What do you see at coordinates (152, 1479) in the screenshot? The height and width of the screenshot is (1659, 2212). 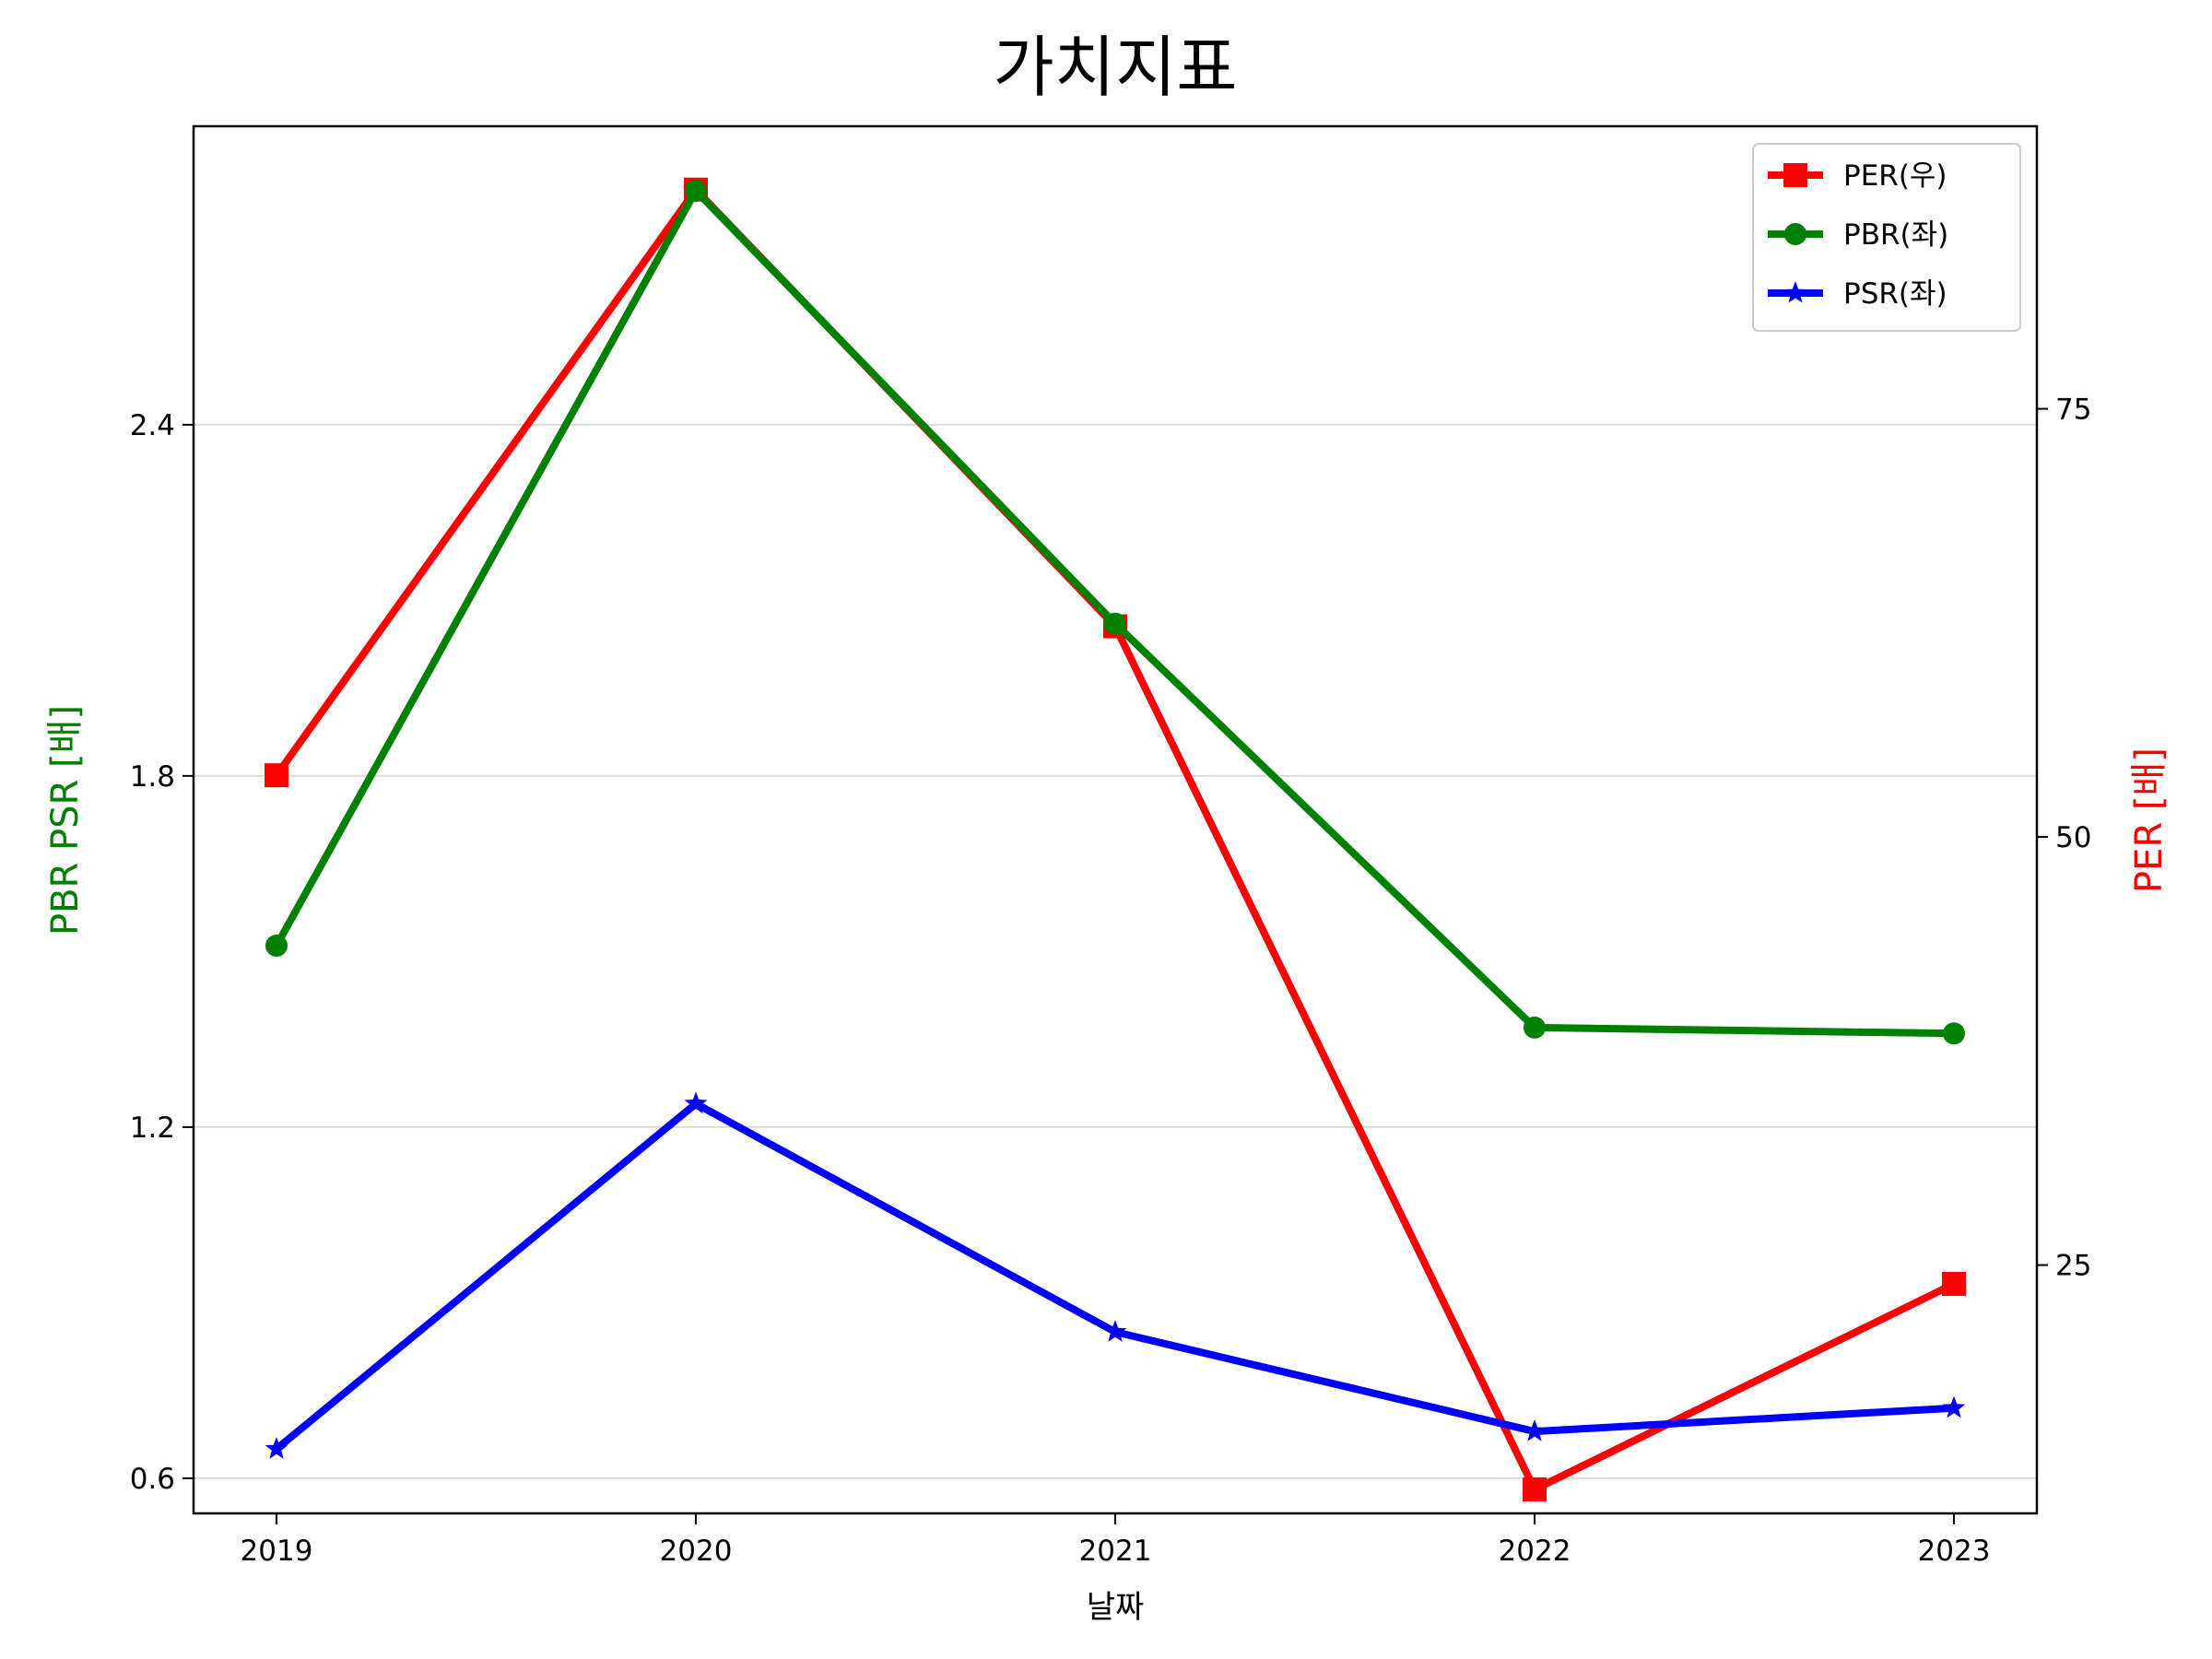 I see `left-tick-label: 0.6` at bounding box center [152, 1479].